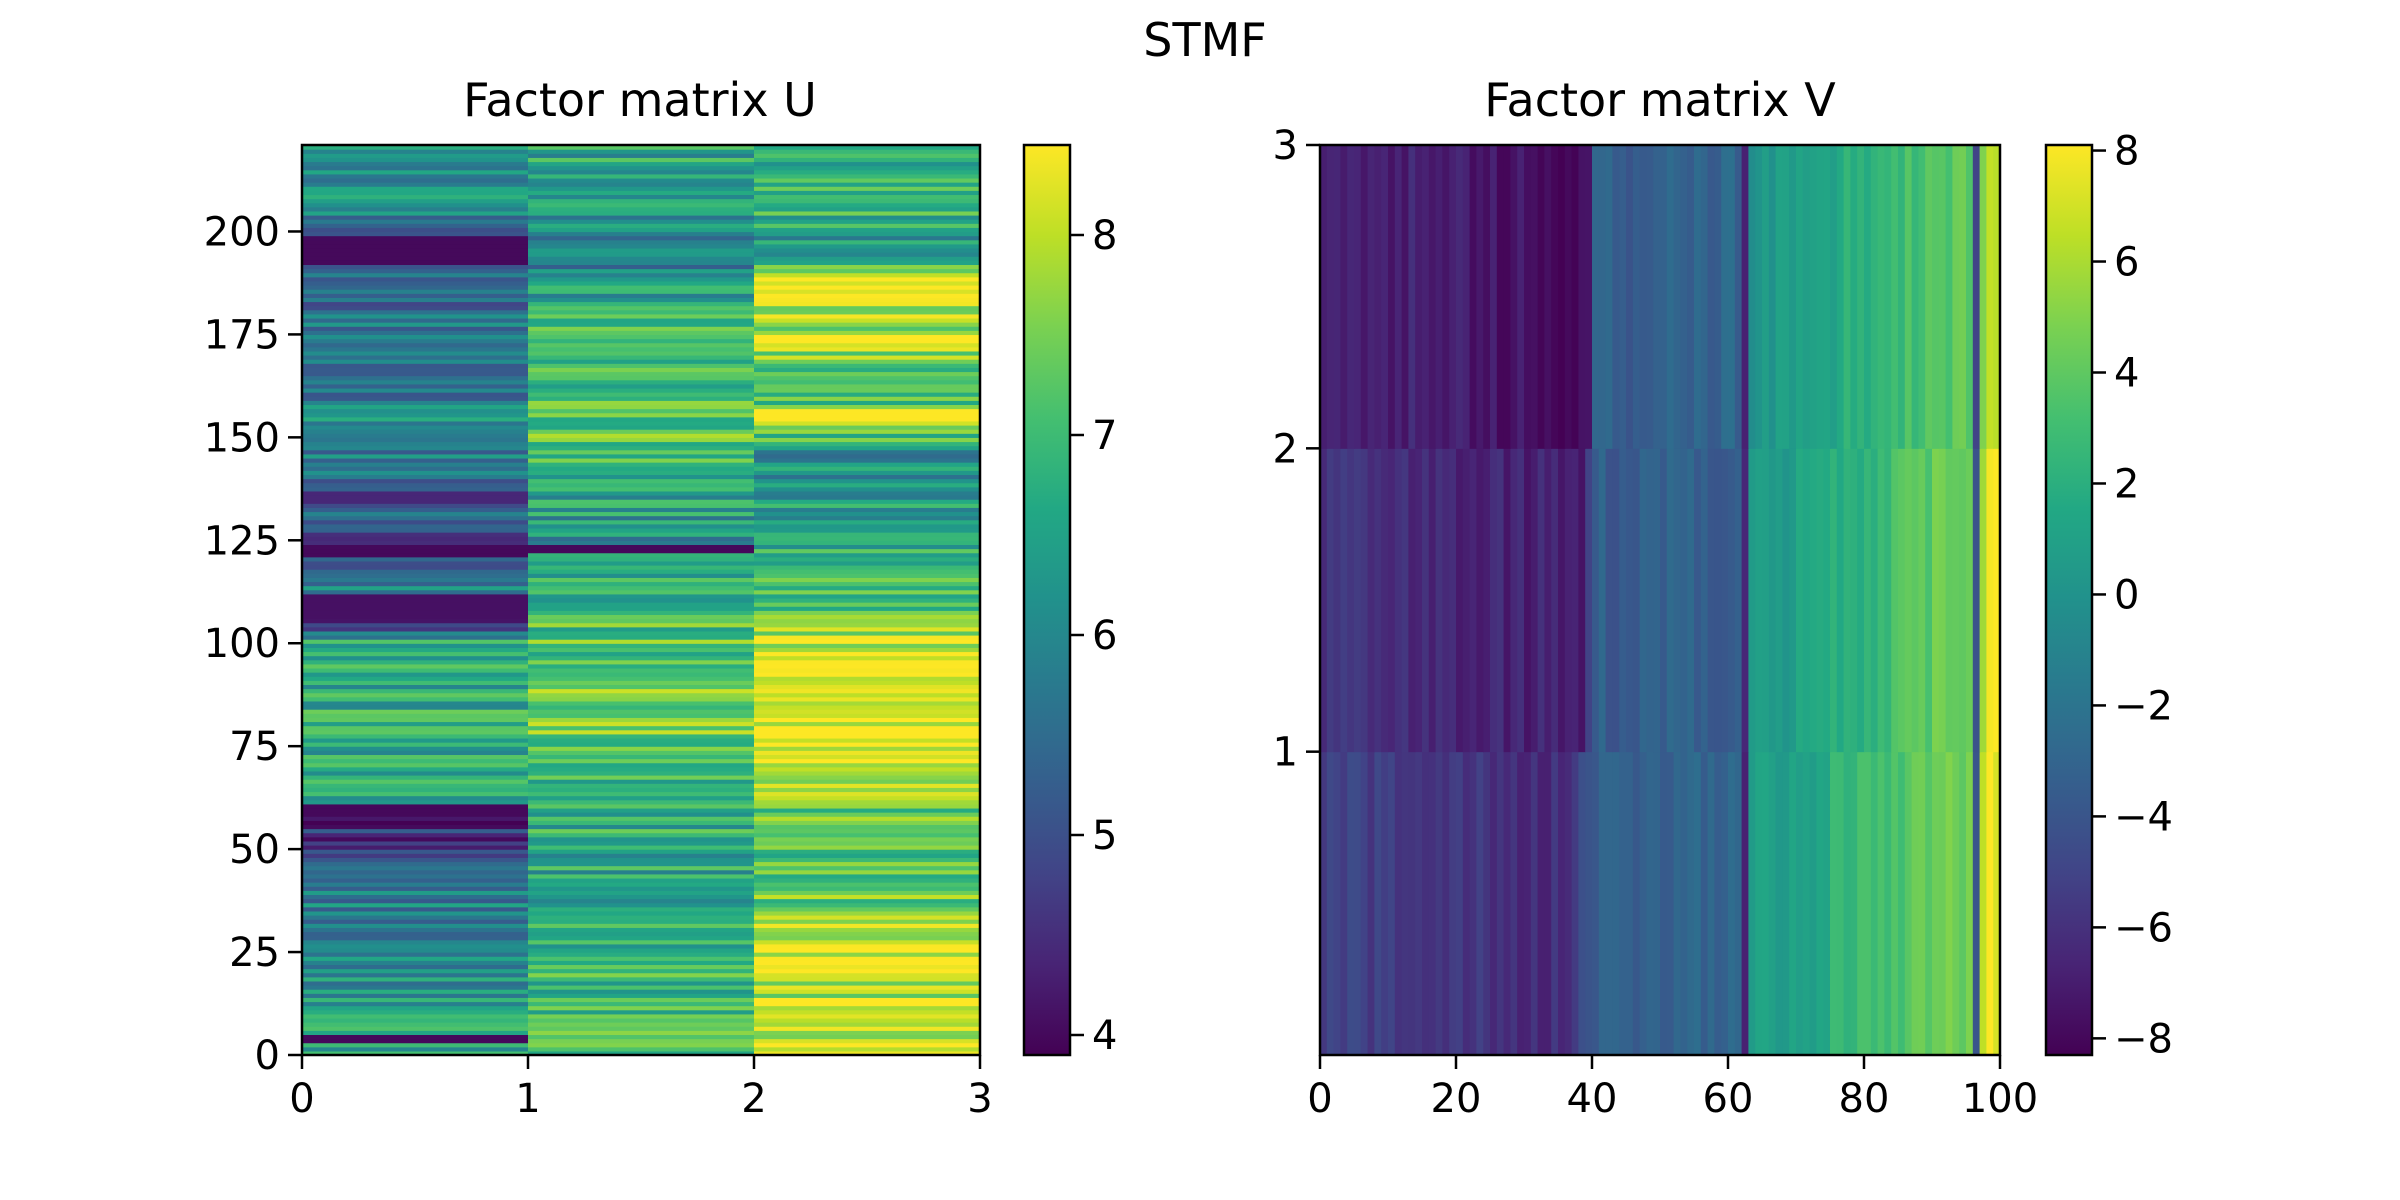 The image size is (2400, 1200). What do you see at coordinates (2126, 263) in the screenshot?
I see `v-colorbar-tick-label: 6` at bounding box center [2126, 263].